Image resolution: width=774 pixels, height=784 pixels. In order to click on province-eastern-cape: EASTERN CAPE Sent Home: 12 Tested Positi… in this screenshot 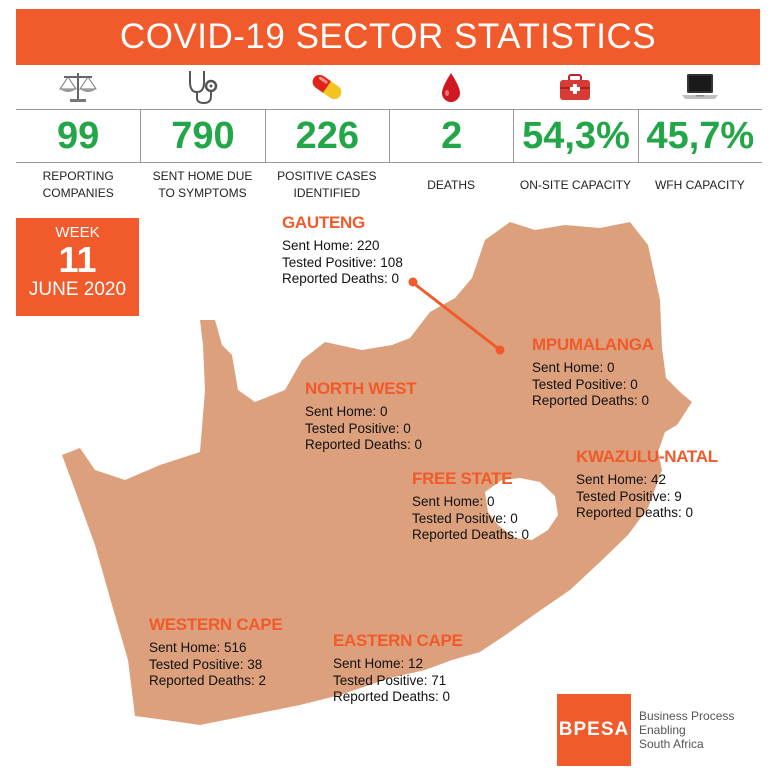, I will do `click(398, 668)`.